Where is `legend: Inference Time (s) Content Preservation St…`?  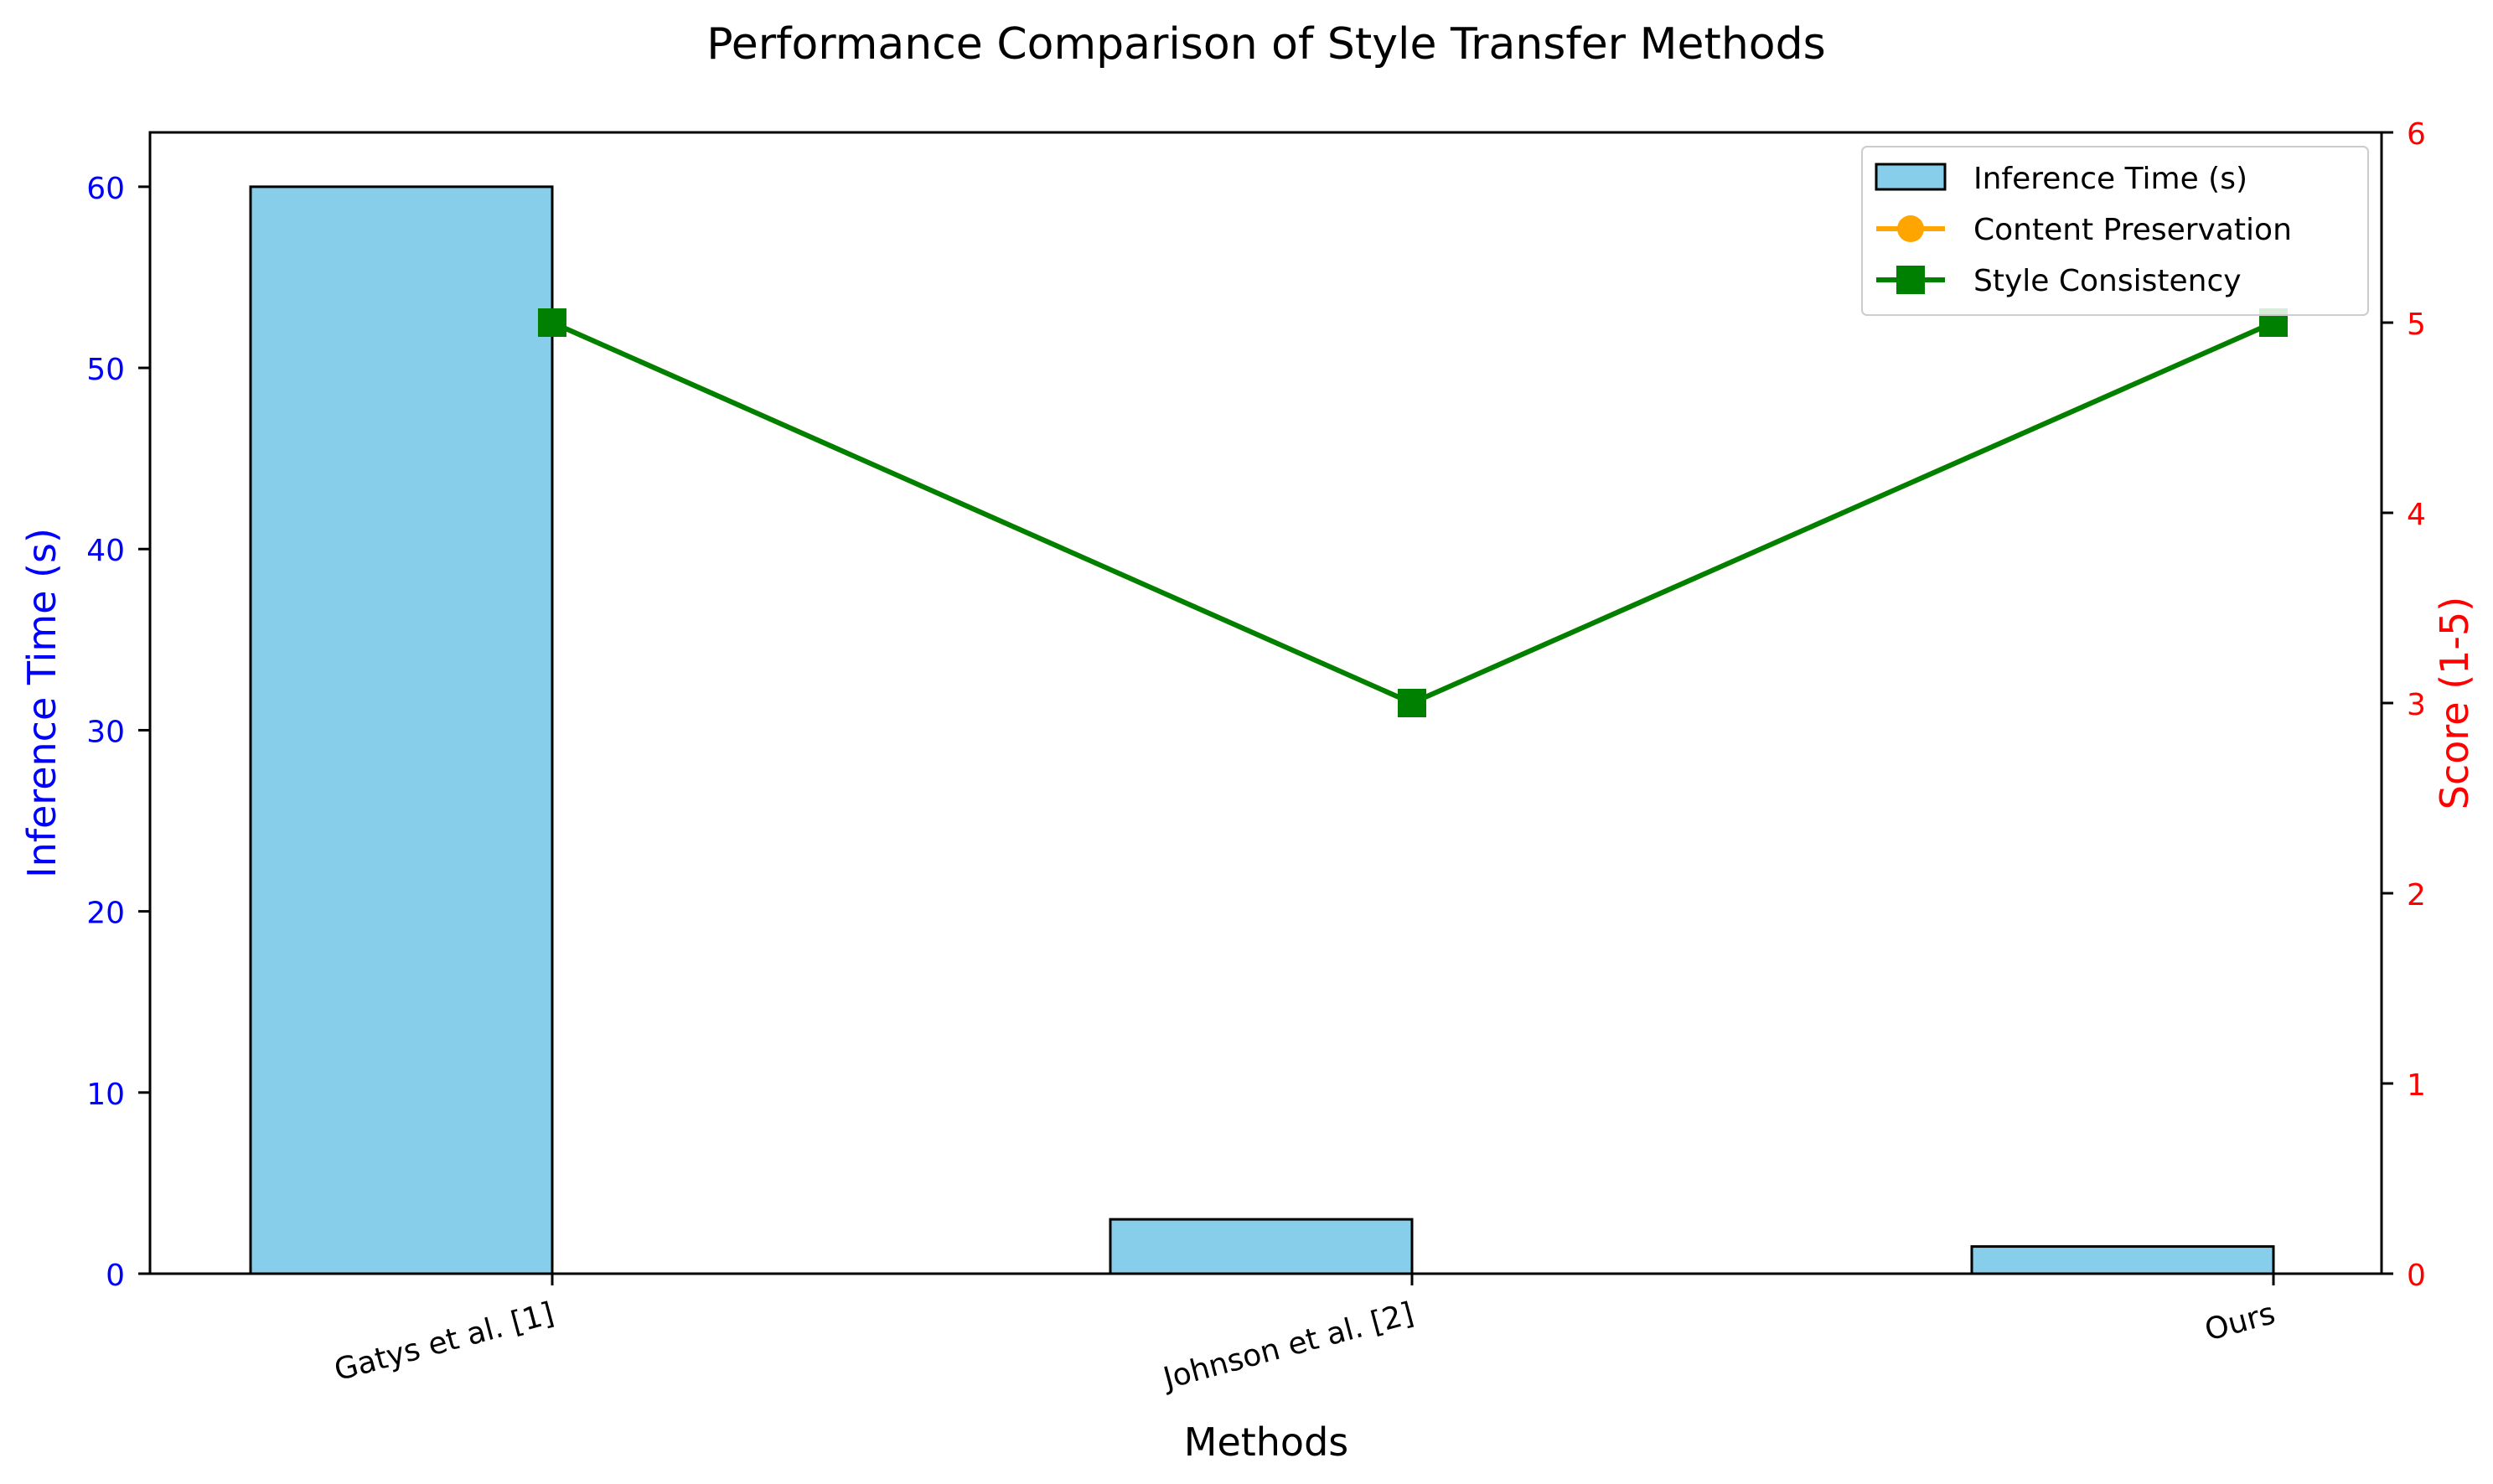 legend: Inference Time (s) Content Preservation St… is located at coordinates (2115, 231).